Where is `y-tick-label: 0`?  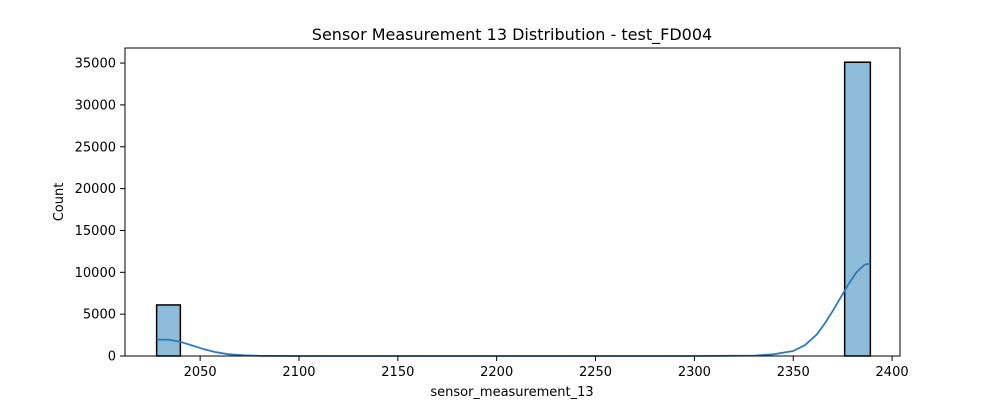 y-tick-label: 0 is located at coordinates (112, 357).